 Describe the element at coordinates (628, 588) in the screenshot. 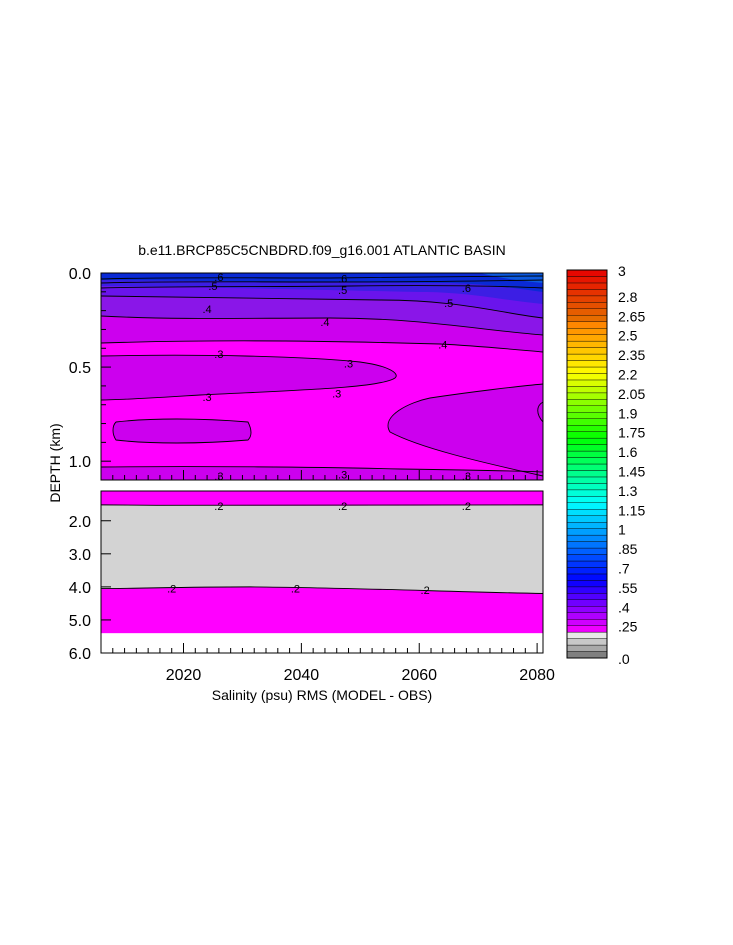

I see `colorbar-label: .55` at that location.